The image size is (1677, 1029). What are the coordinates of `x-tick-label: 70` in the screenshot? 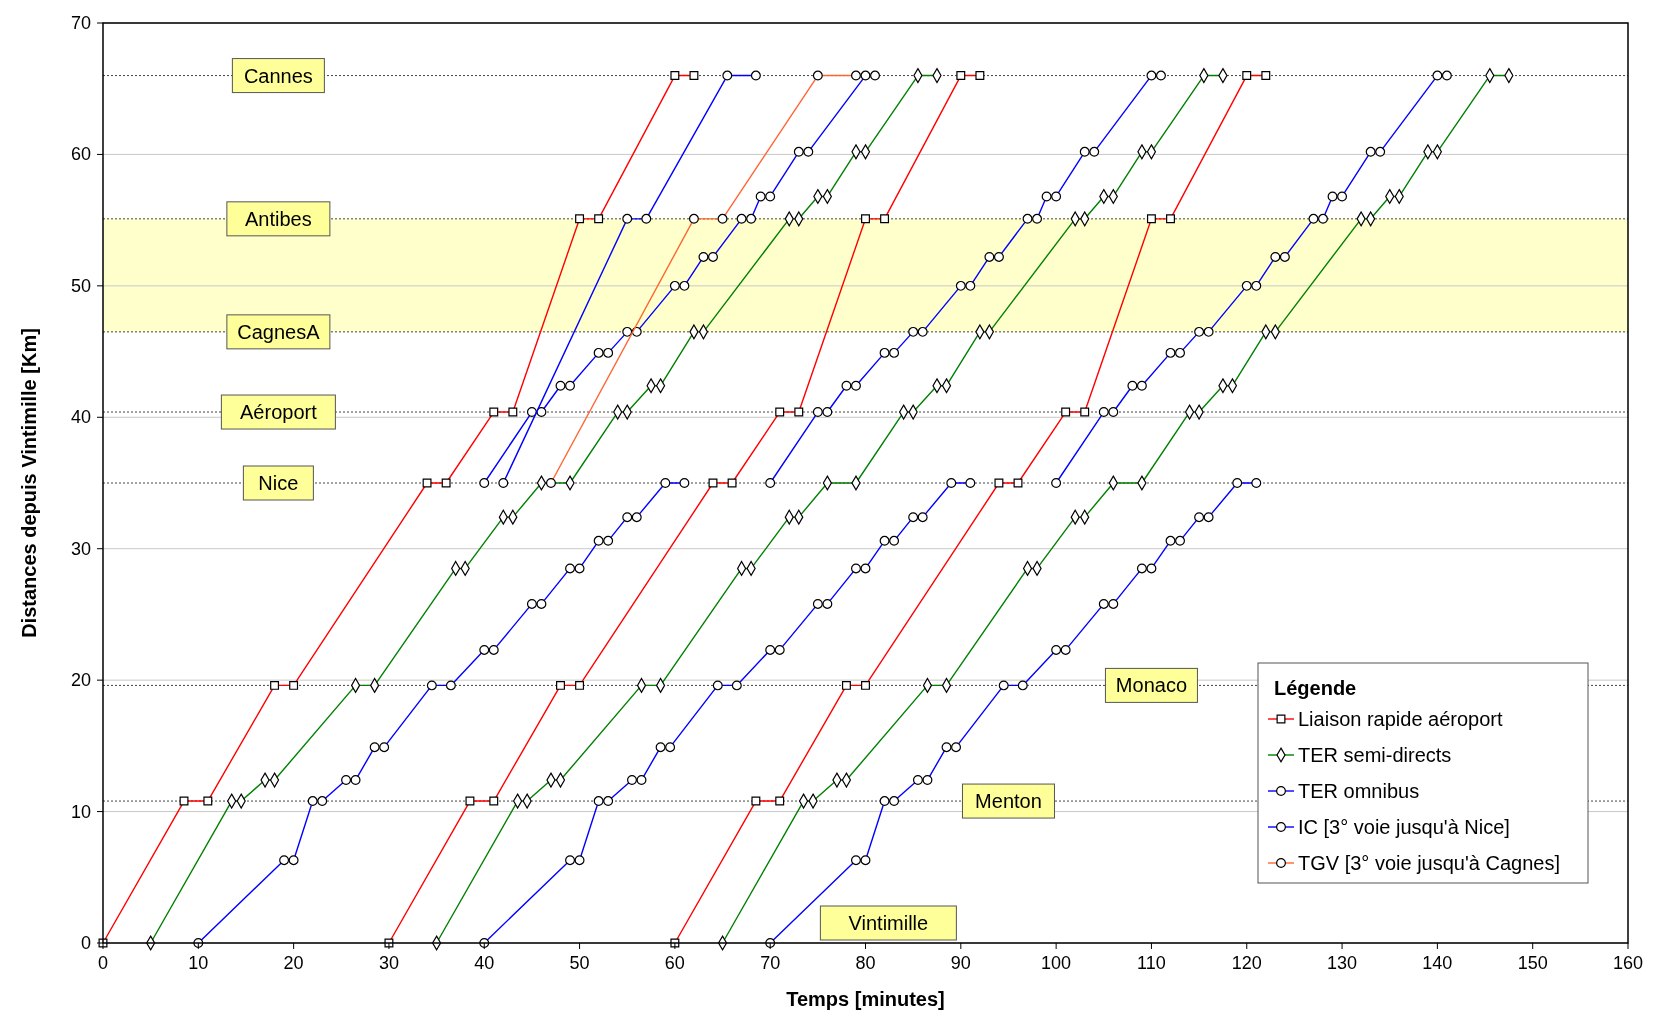 It's located at (770, 963).